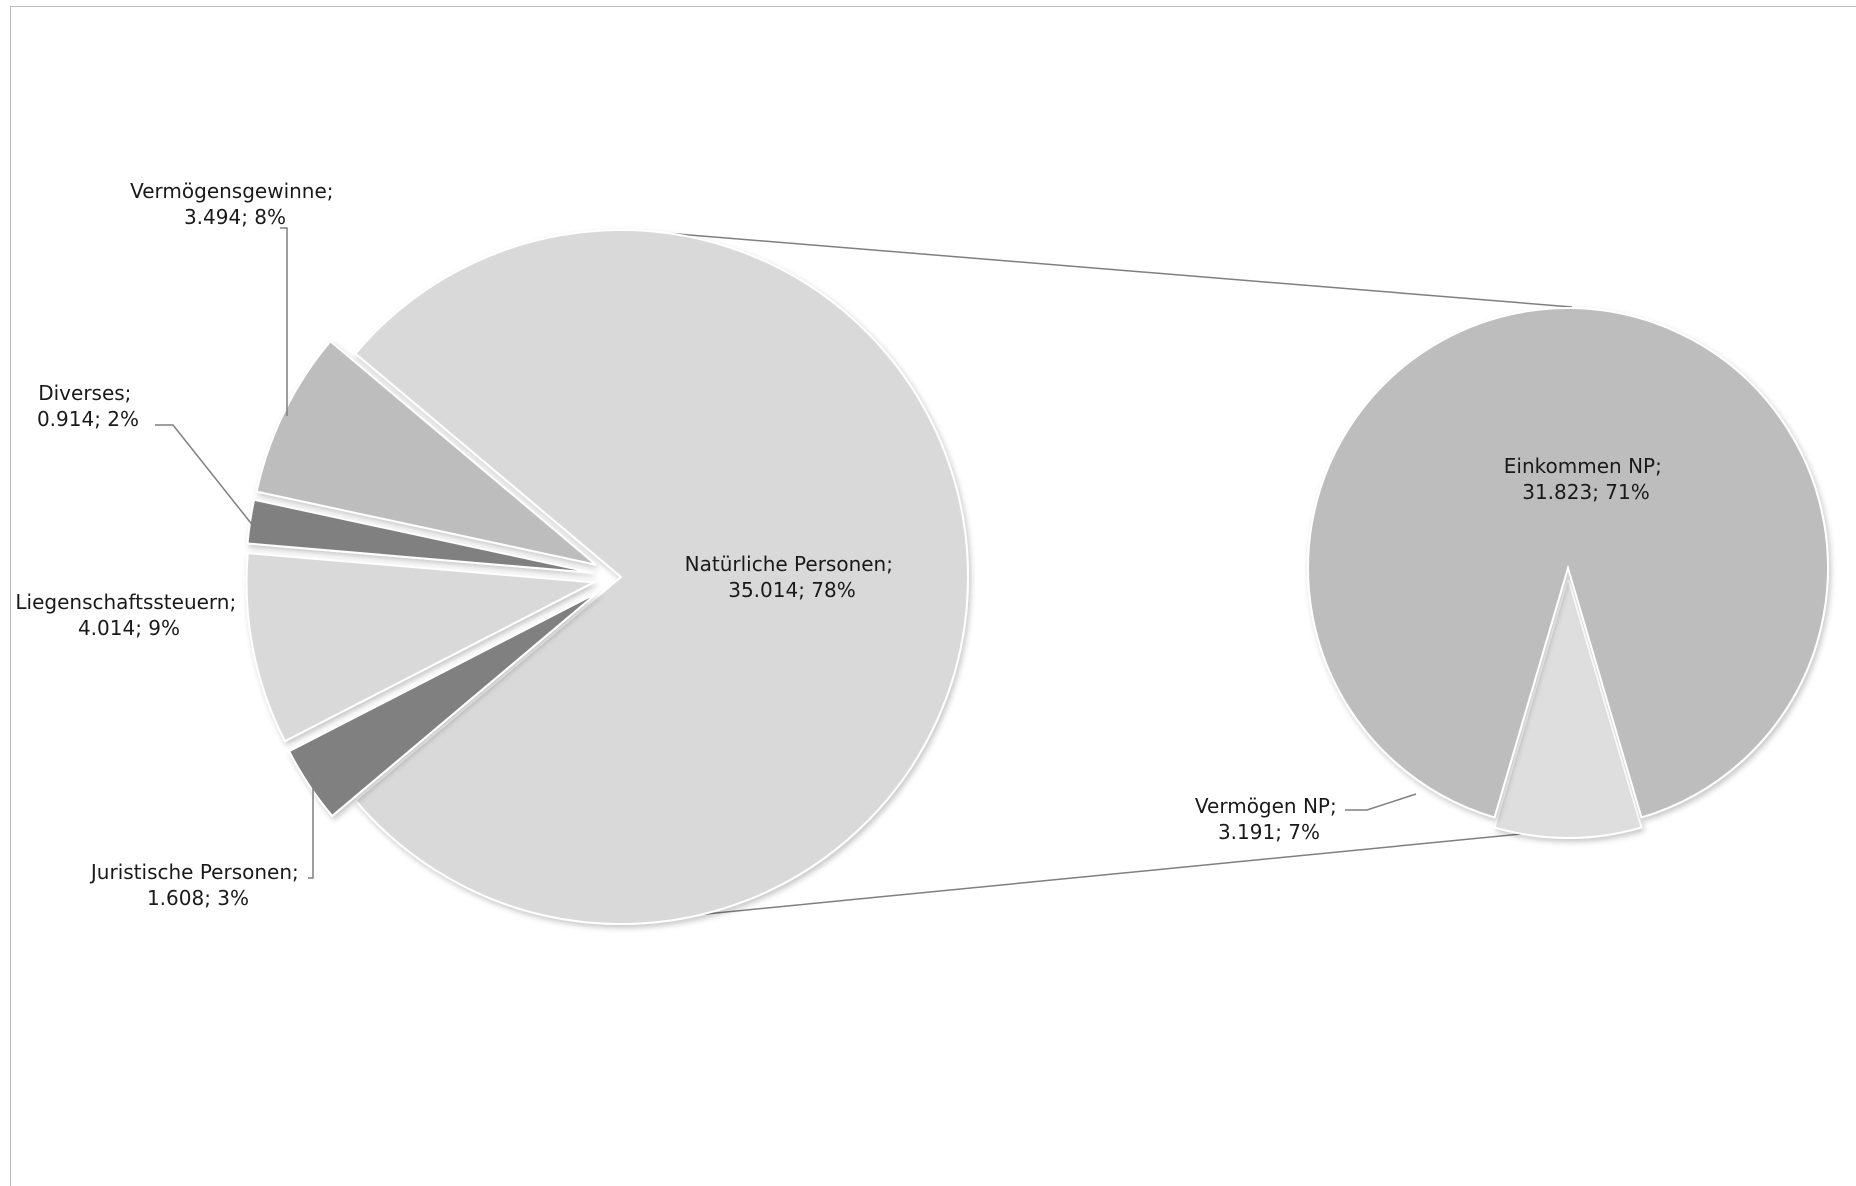  What do you see at coordinates (88, 406) in the screenshot?
I see `label-diverses: Diverses; 0.914; 2%` at bounding box center [88, 406].